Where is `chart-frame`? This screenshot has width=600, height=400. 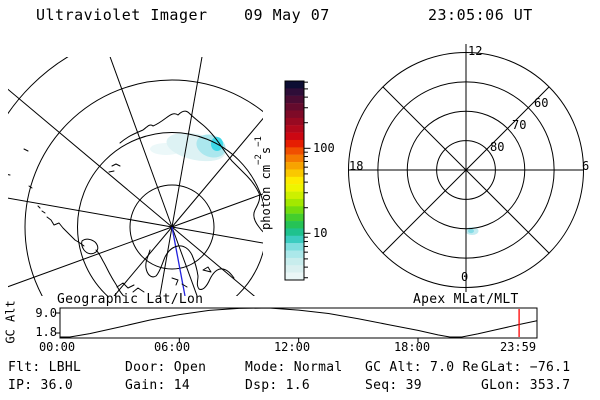 chart-frame is located at coordinates (298, 323).